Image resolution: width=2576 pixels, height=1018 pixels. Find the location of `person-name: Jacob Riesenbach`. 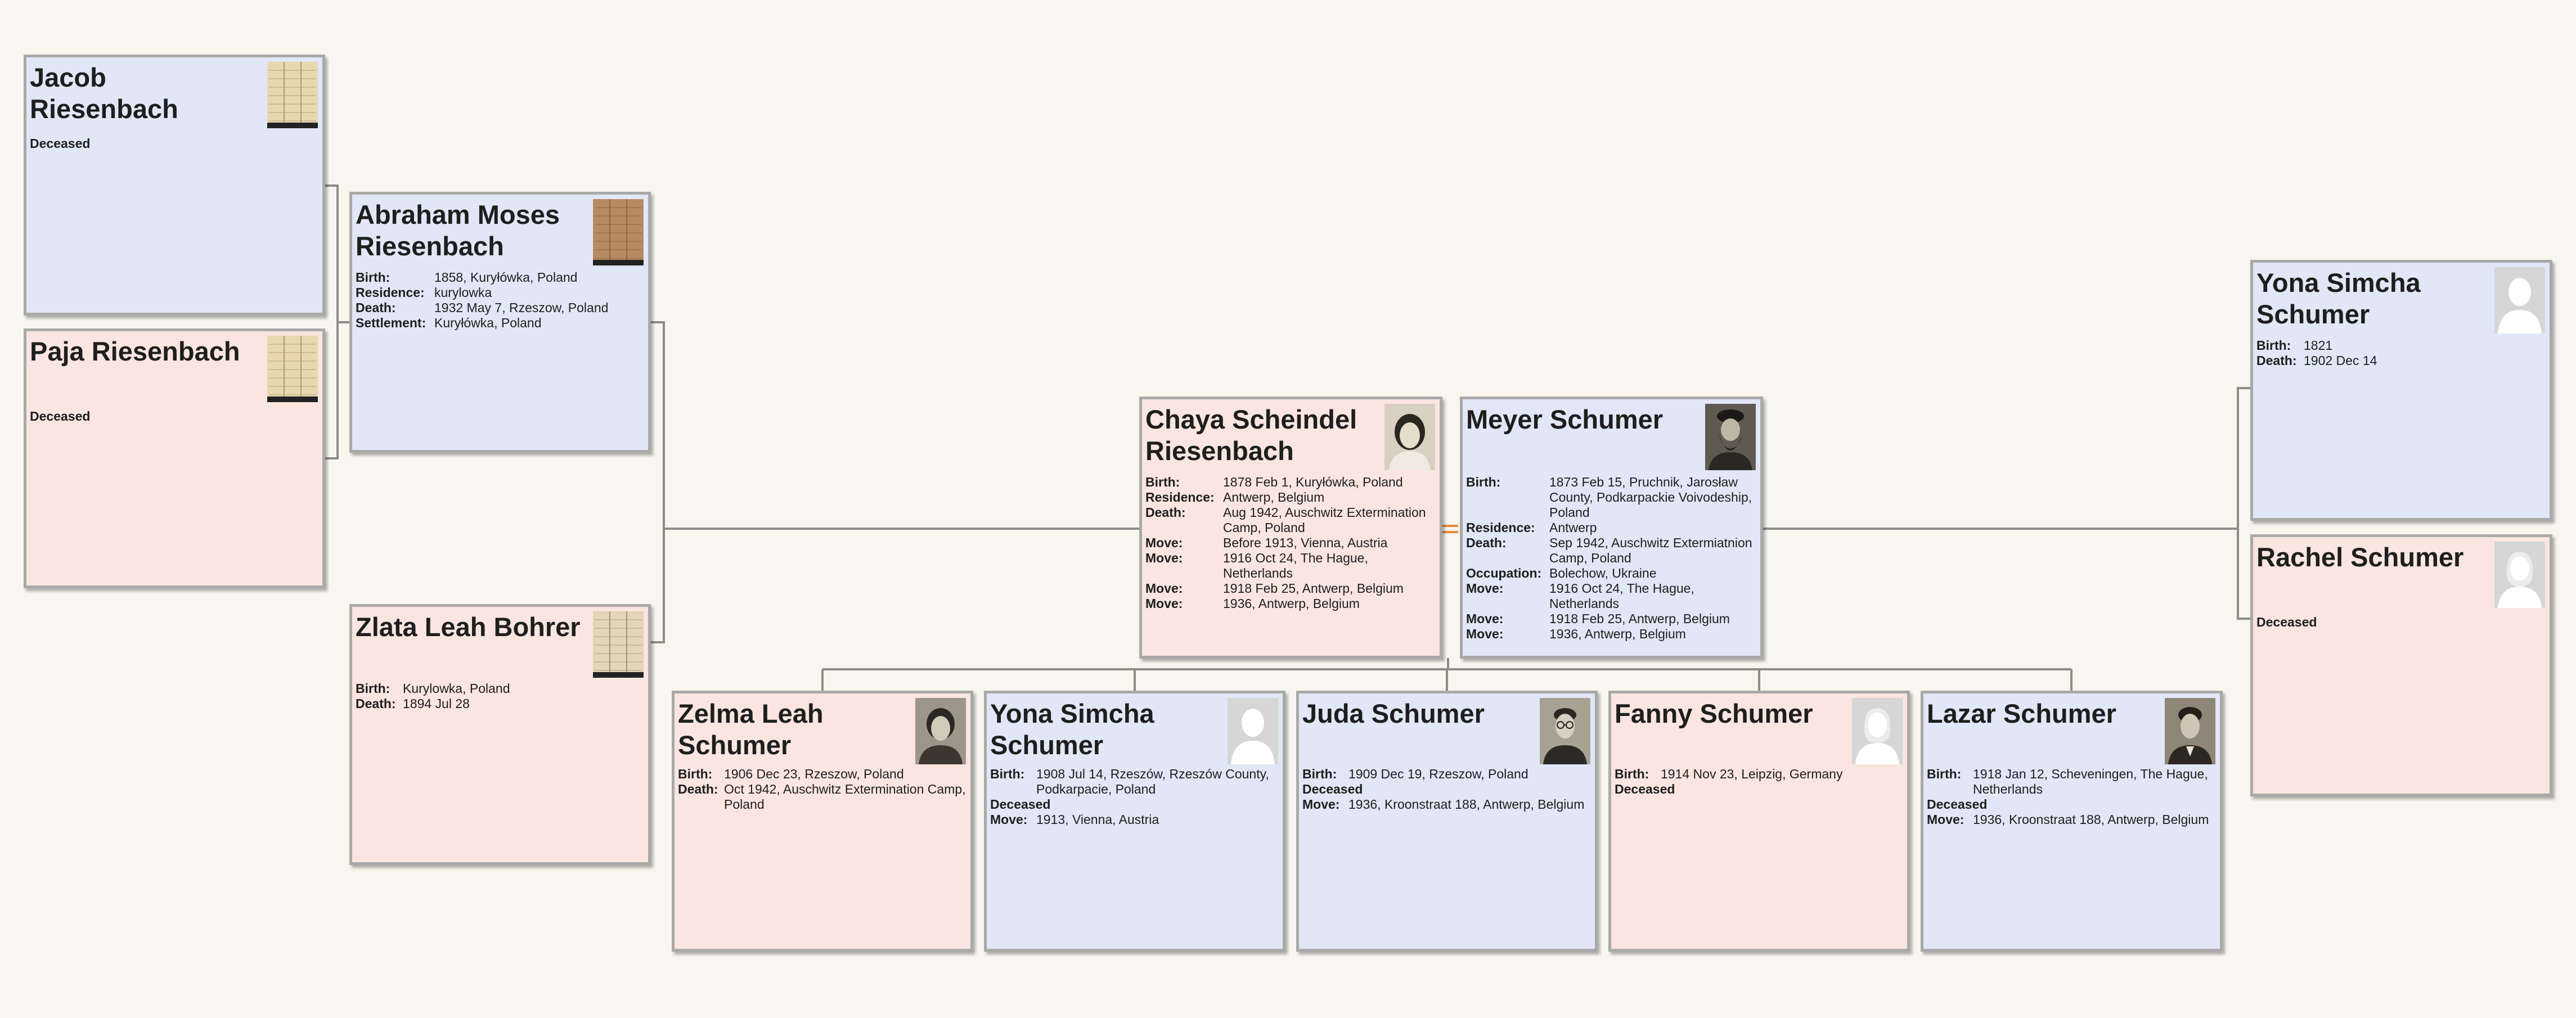

person-name: Jacob Riesenbach is located at coordinates (104, 93).